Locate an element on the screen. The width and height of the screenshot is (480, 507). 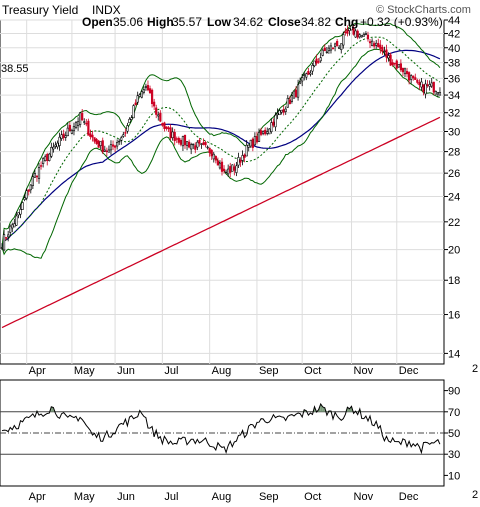
month-label-bottom-Dec: Dec is located at coordinates (409, 497).